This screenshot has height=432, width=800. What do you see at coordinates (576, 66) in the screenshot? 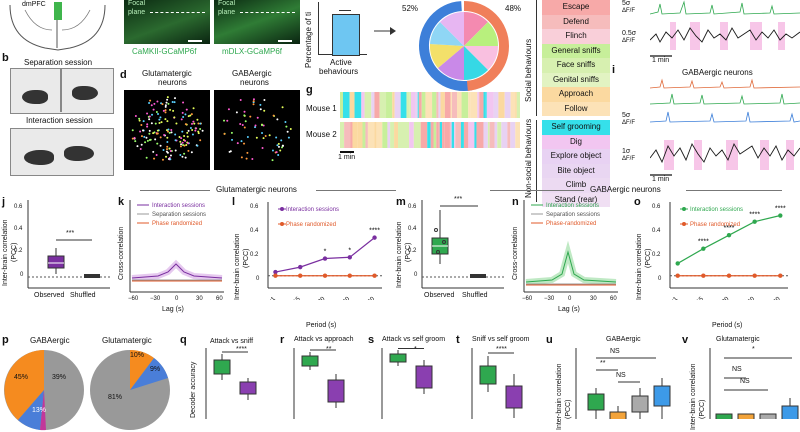
I see `behaviour-legend-item: Face sniffs` at bounding box center [576, 66].